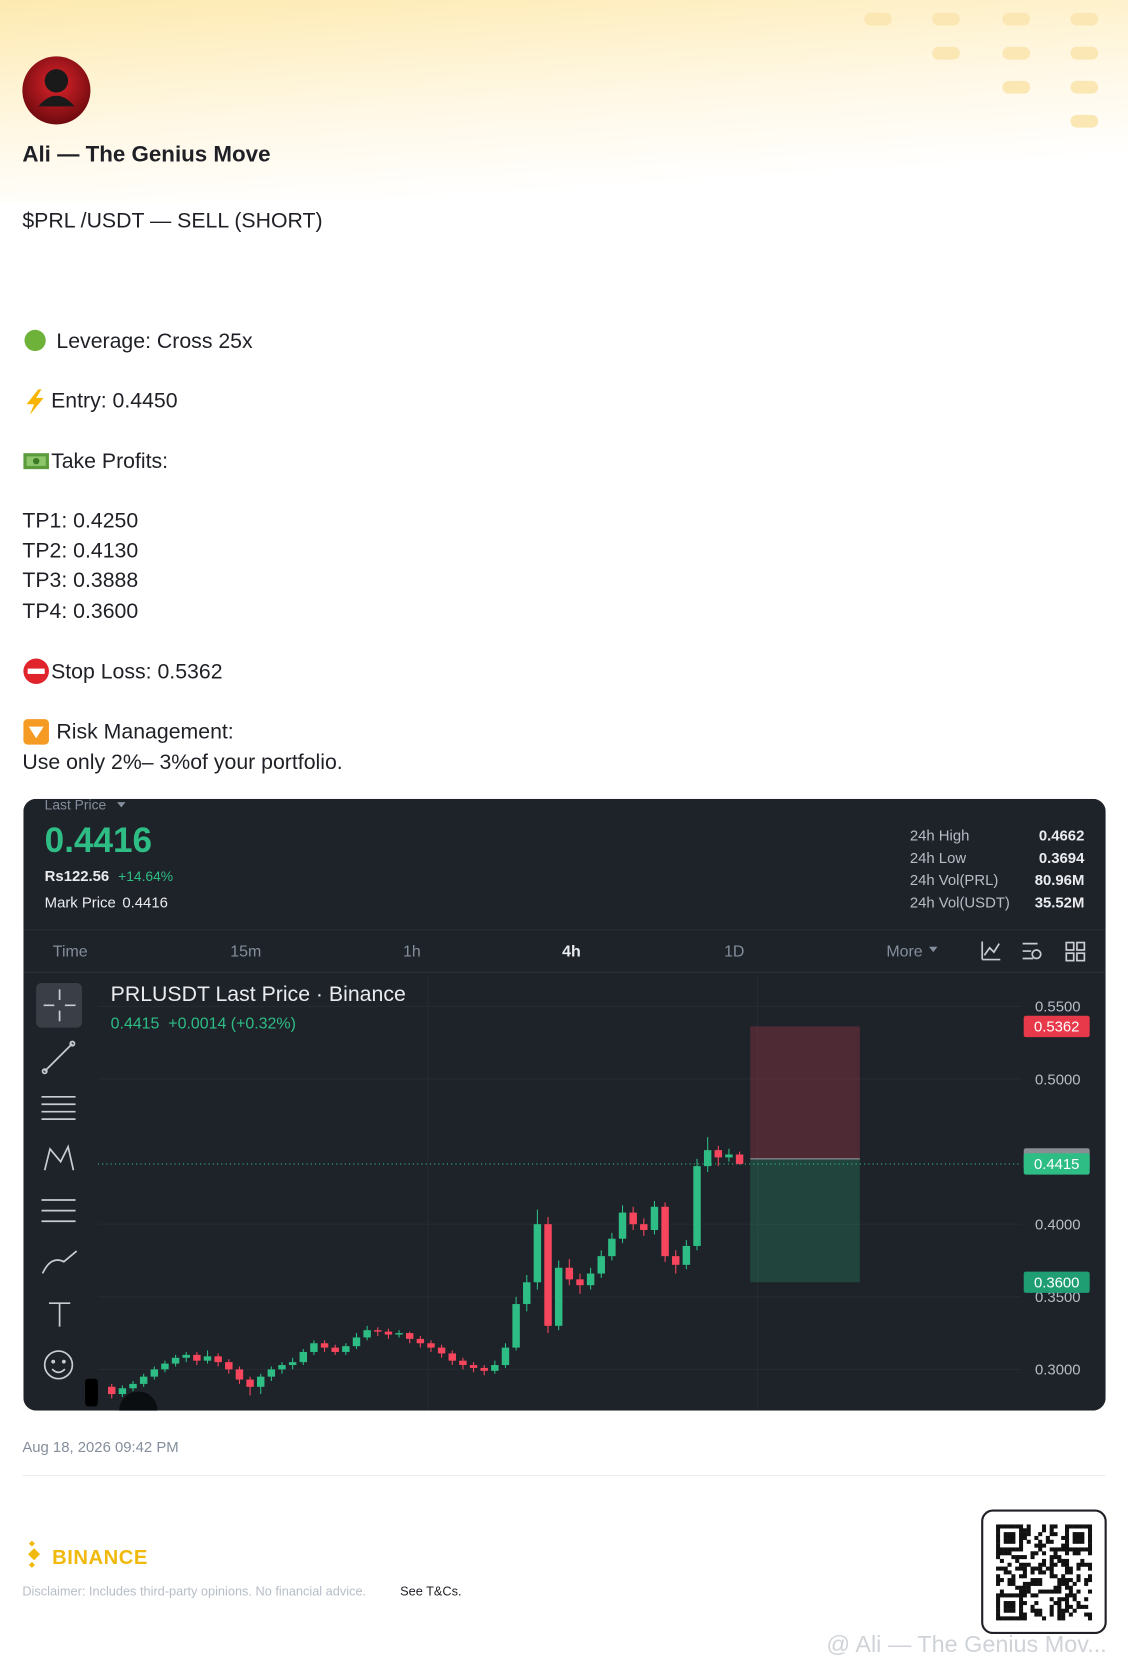 Image resolution: width=1128 pixels, height=1667 pixels. I want to click on timeframe-tab: 1h, so click(412, 951).